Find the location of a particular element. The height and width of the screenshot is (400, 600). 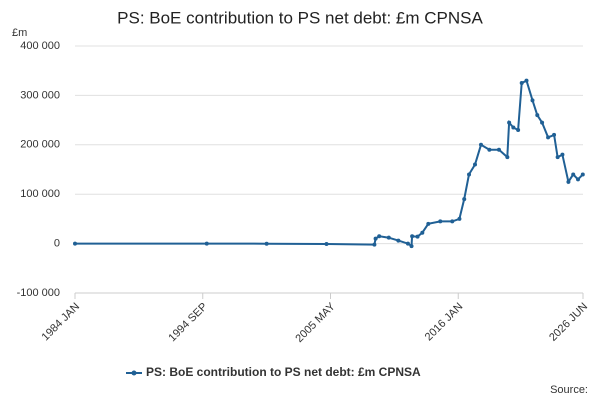

legend-marker is located at coordinates (134, 373).